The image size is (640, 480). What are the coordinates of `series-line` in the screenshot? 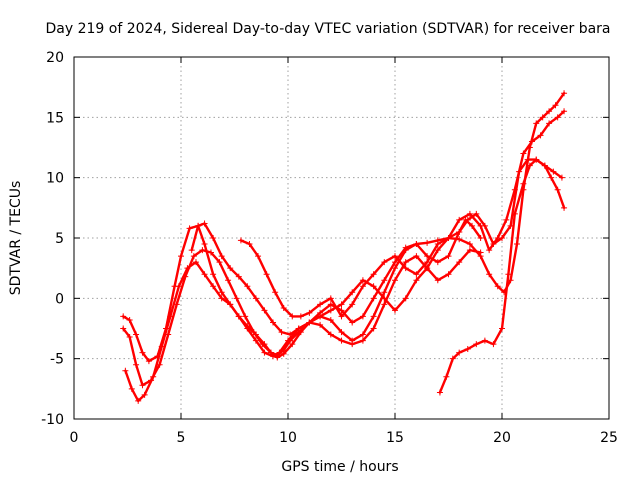 It's located at (502, 276).